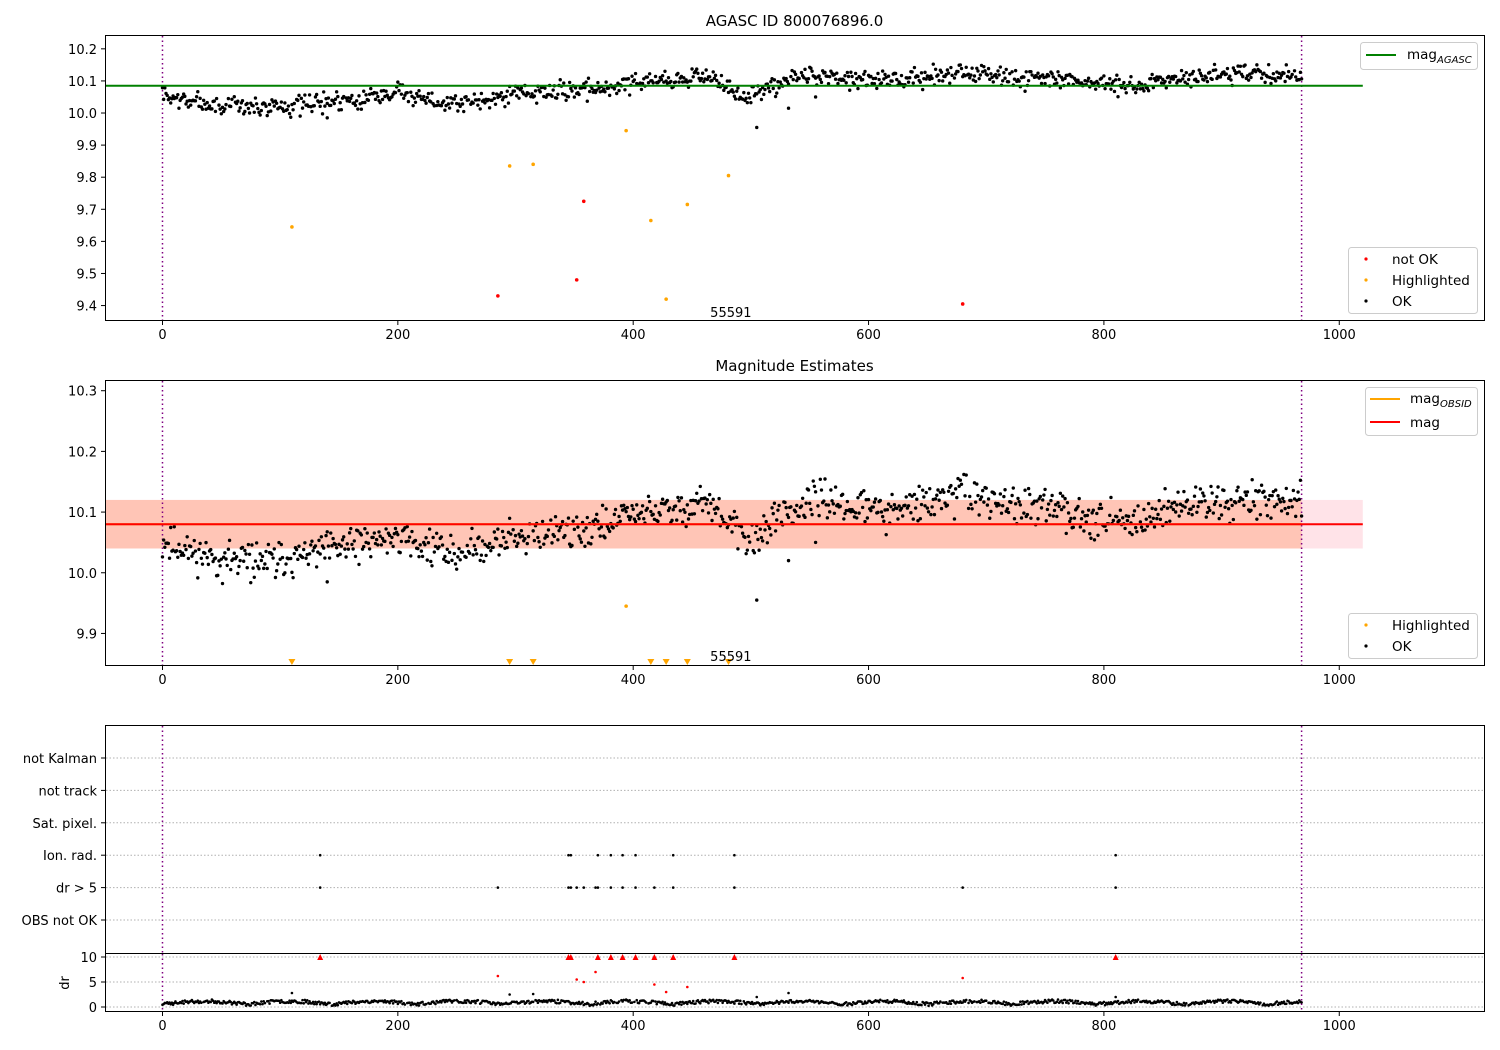 This screenshot has height=1050, width=1500. I want to click on p1-ytick-label: 9.8, so click(86, 178).